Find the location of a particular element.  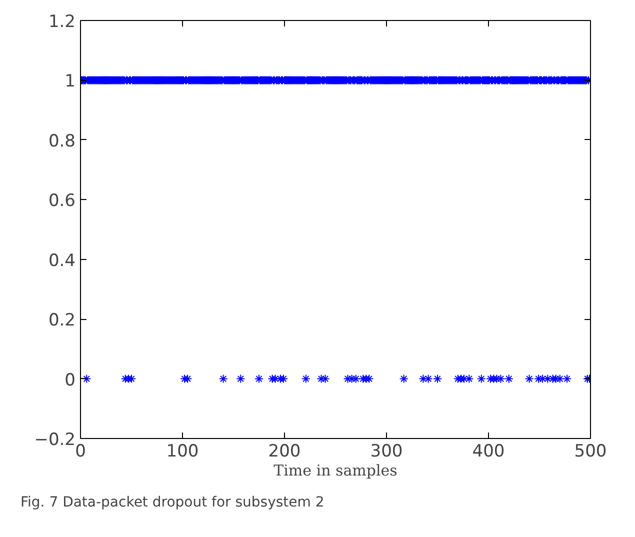

x-tick-label: 500 is located at coordinates (590, 452).